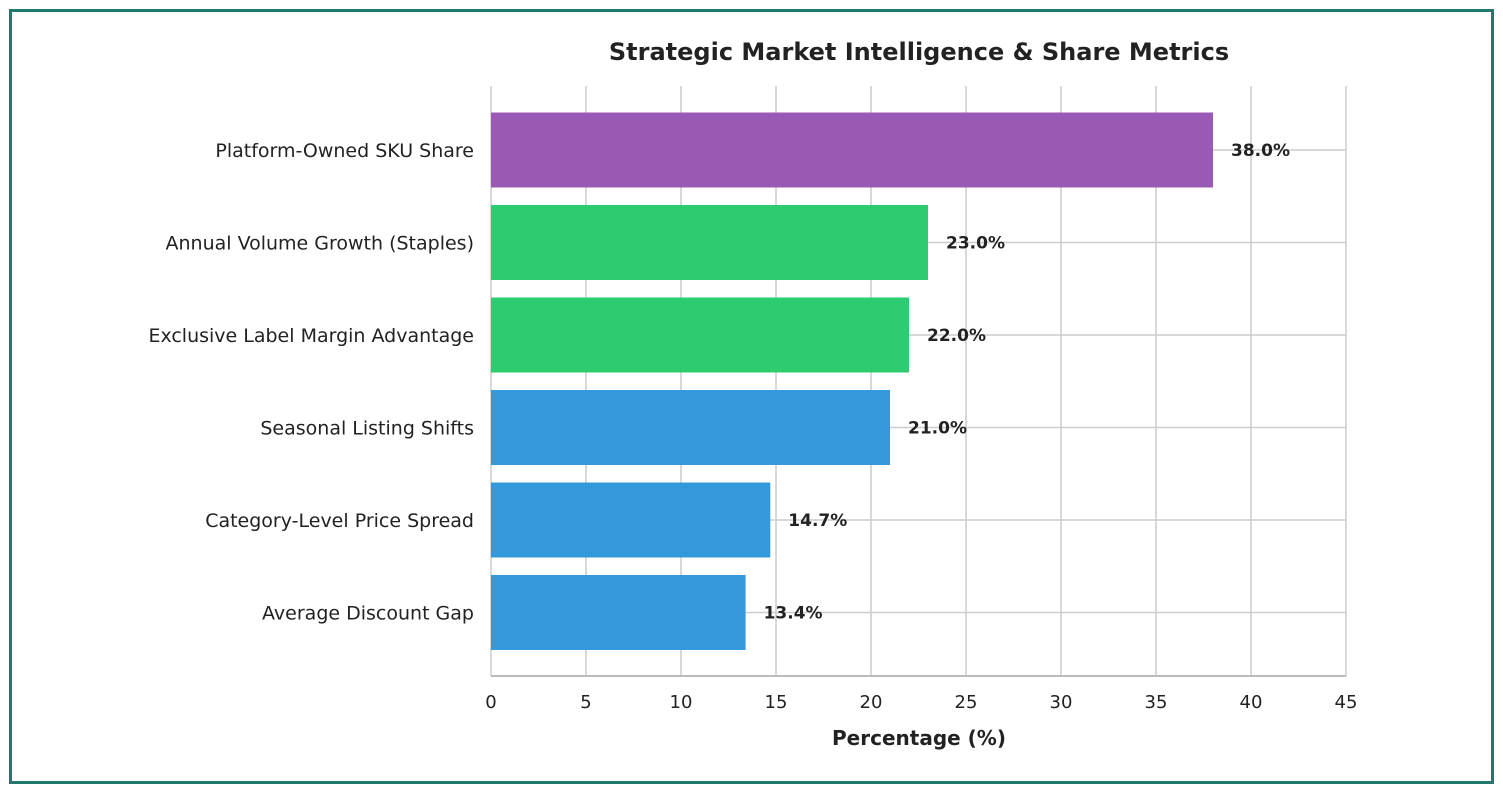 The width and height of the screenshot is (1503, 793). I want to click on x-axis-title: Percentage (%), so click(919, 738).